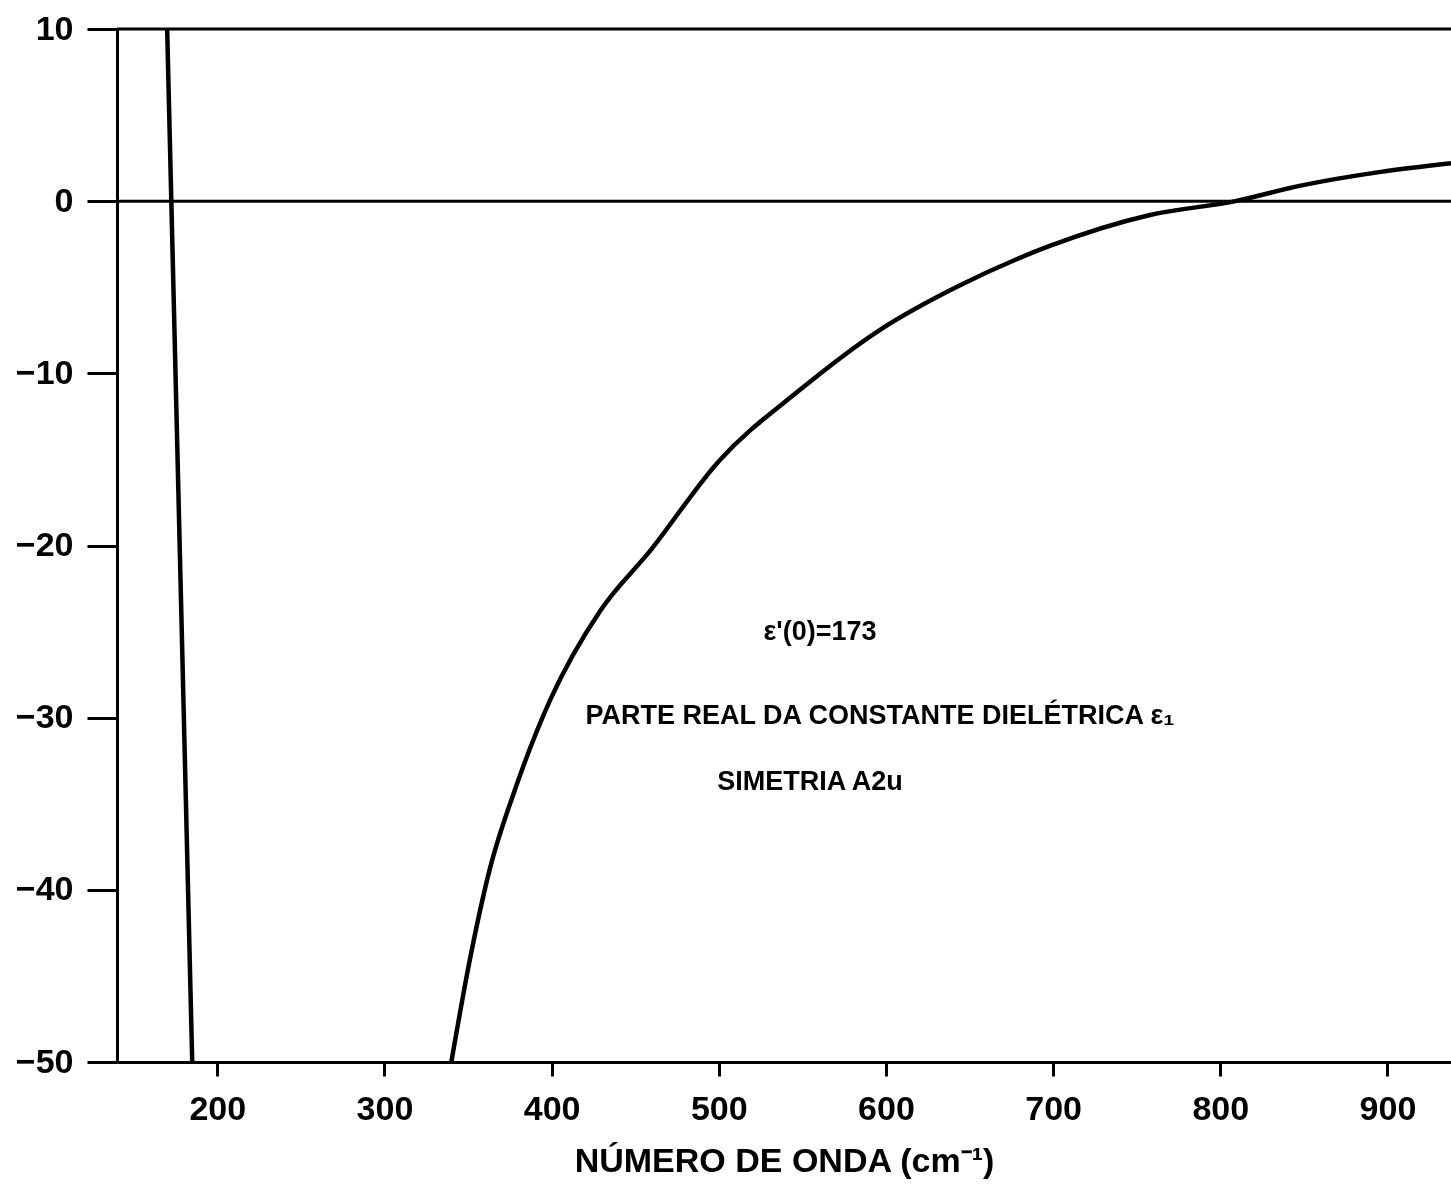 Image resolution: width=1451 pixels, height=1195 pixels. I want to click on x-tick-label: 300, so click(385, 1107).